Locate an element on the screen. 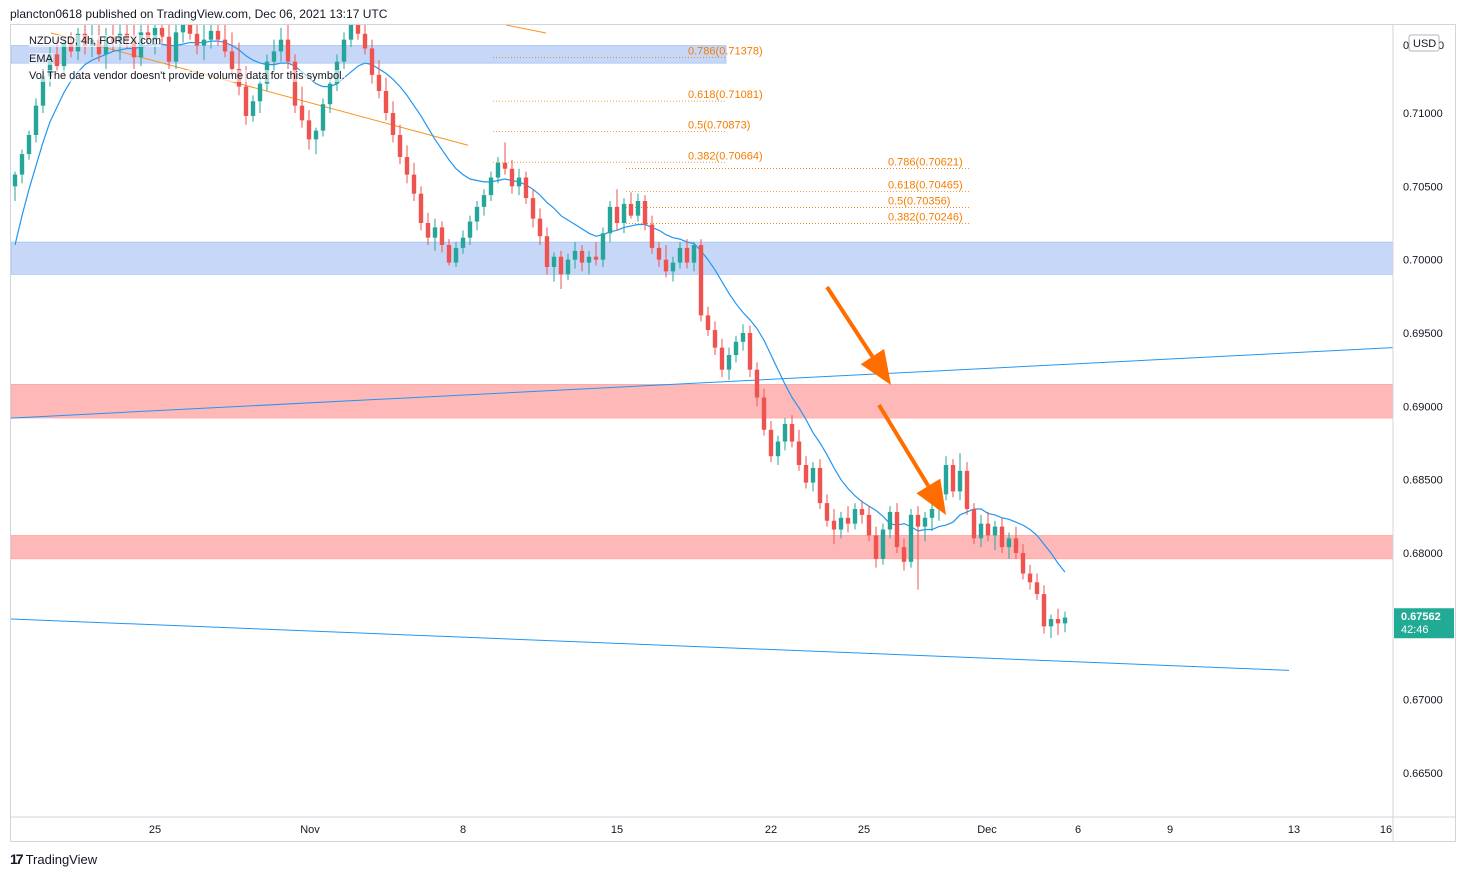 This screenshot has height=878, width=1466. time-tick-2: 8 is located at coordinates (463, 830).